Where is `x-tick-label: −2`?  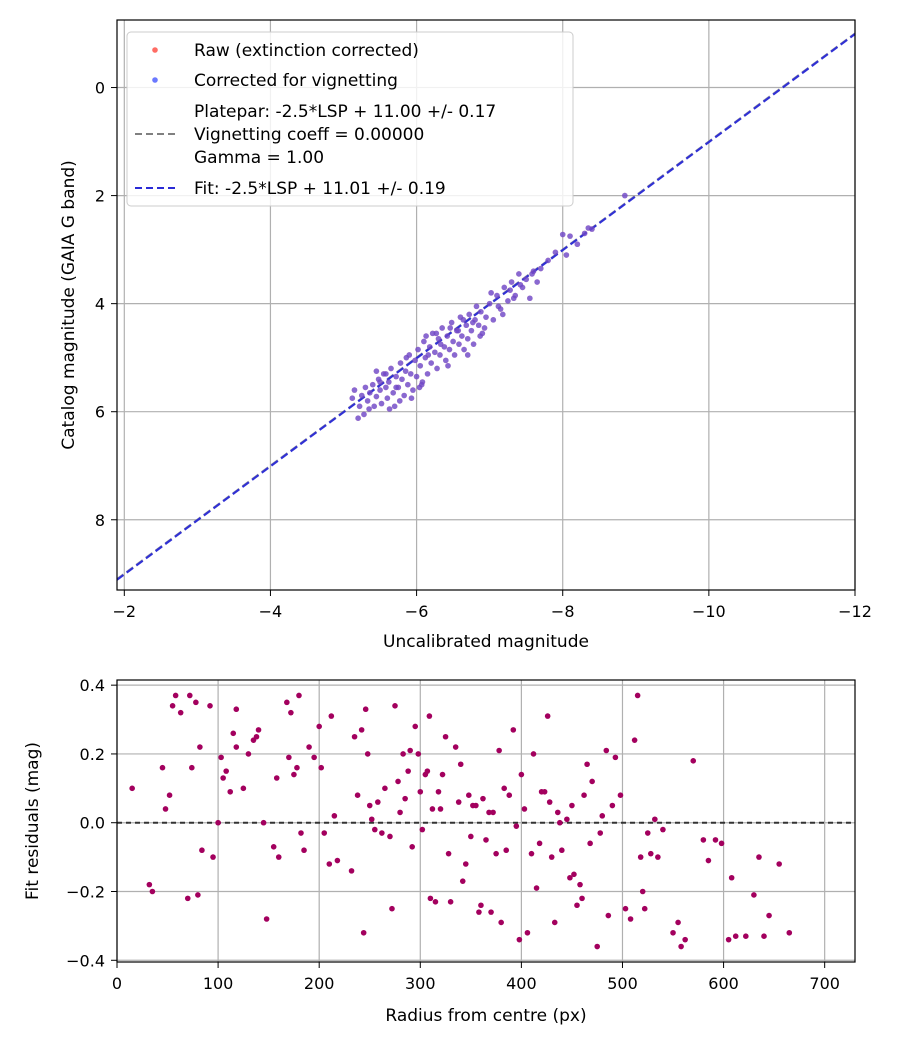 x-tick-label: −2 is located at coordinates (125, 611).